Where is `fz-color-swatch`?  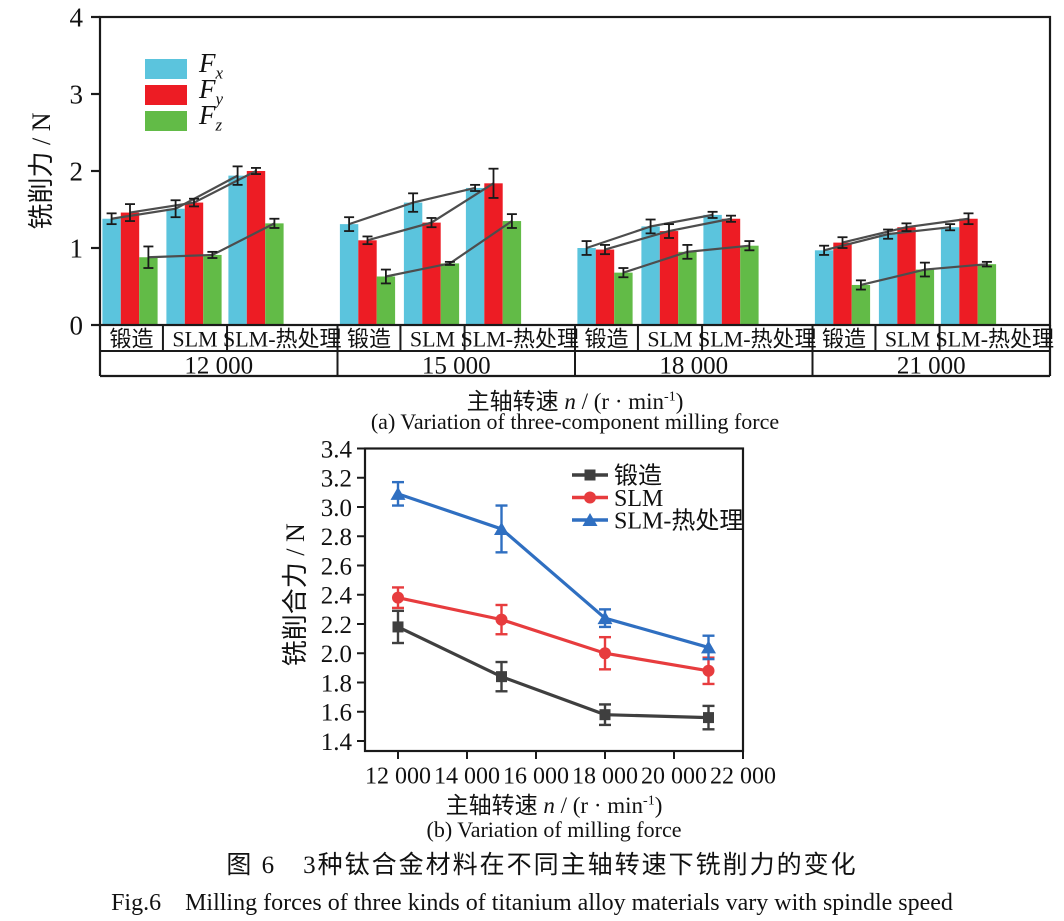
fz-color-swatch is located at coordinates (166, 120).